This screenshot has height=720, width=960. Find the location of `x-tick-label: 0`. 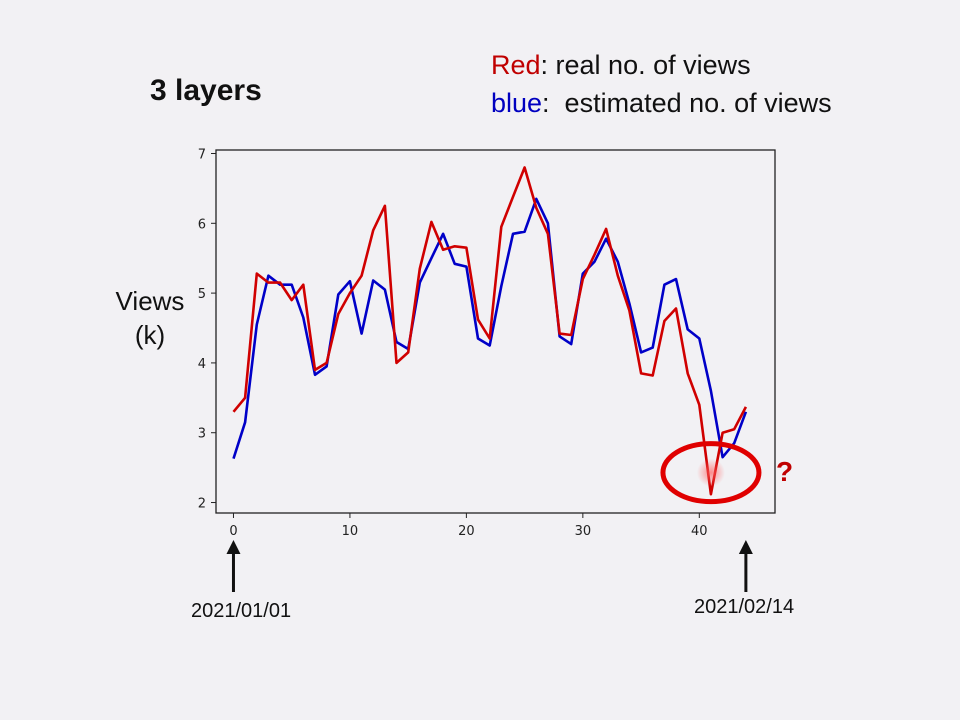

x-tick-label: 0 is located at coordinates (233, 531).